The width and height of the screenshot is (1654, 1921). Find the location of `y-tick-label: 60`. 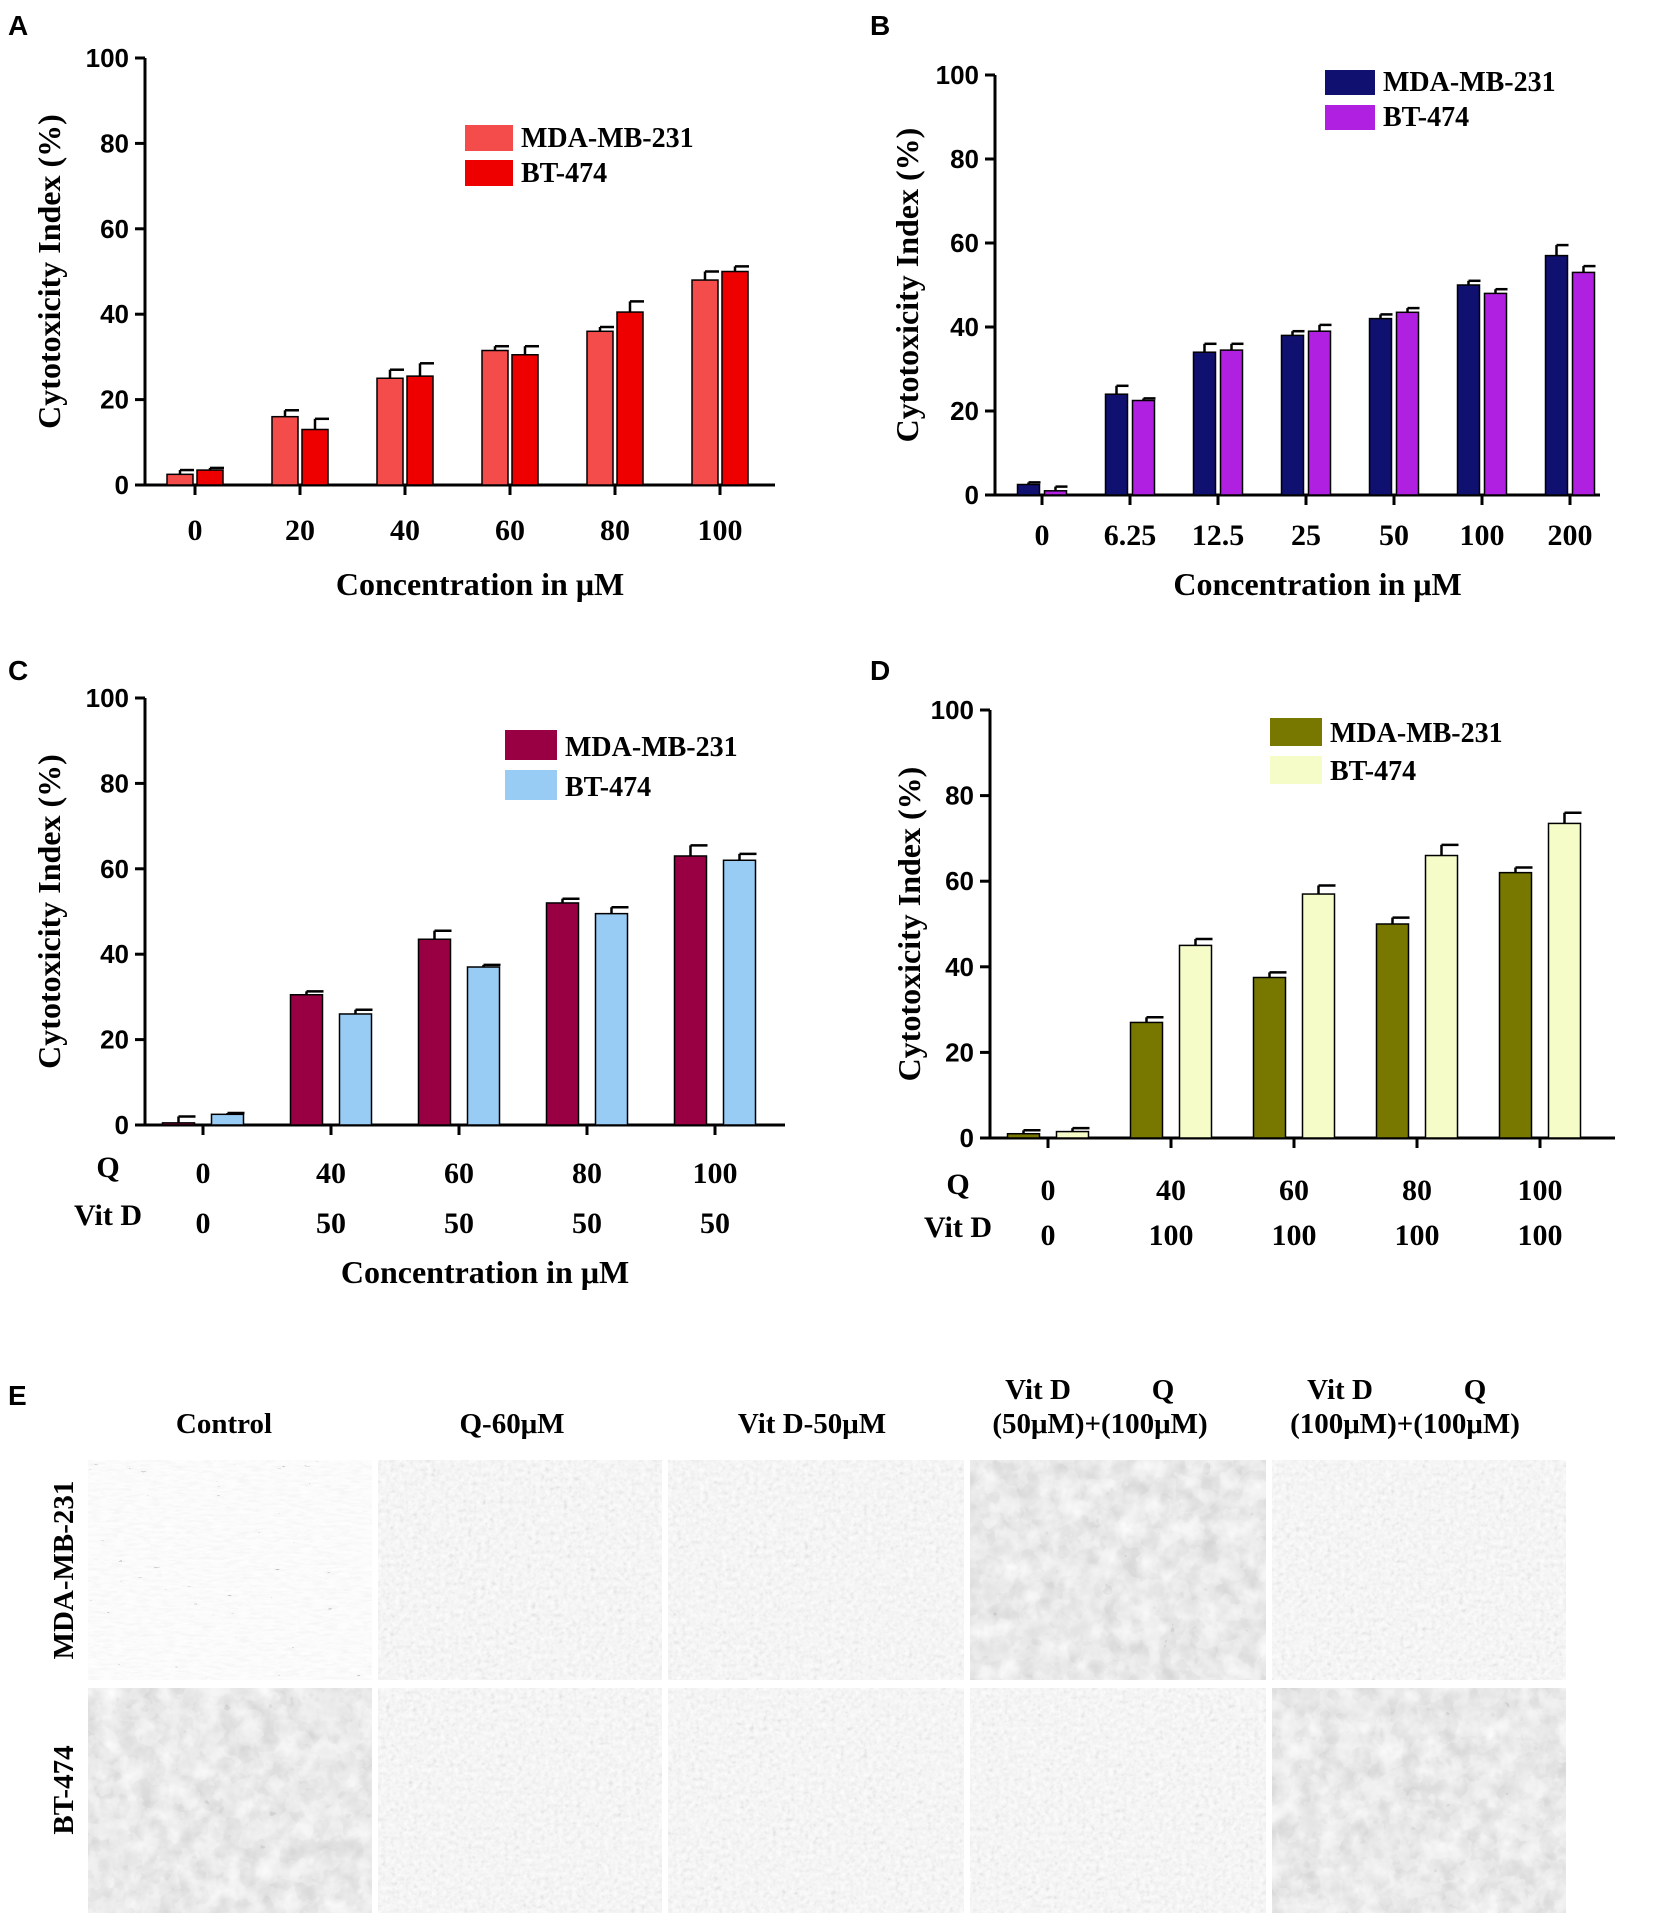

y-tick-label: 60 is located at coordinates (964, 243).